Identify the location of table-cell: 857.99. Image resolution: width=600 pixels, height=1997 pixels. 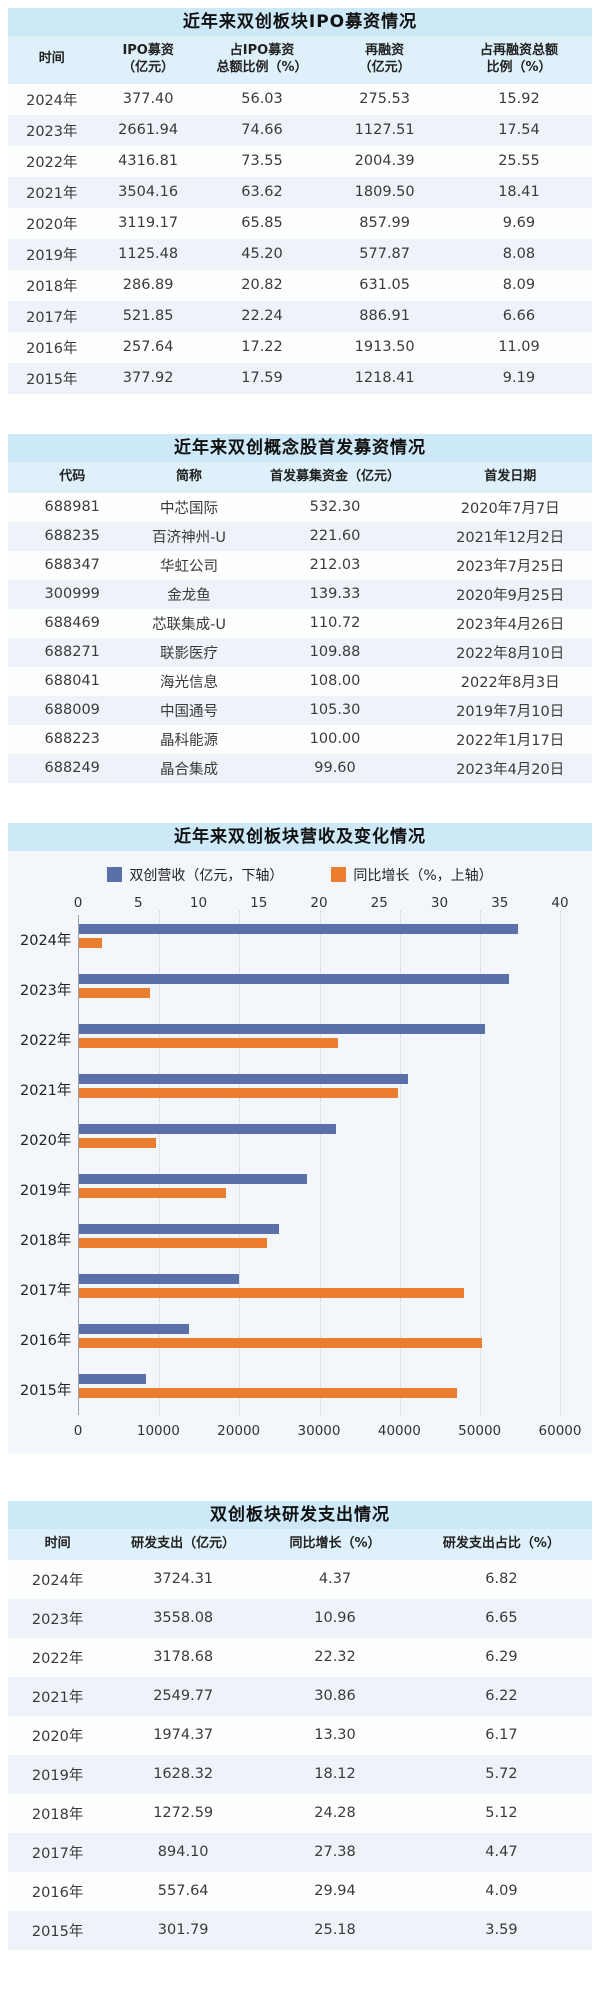
(385, 223).